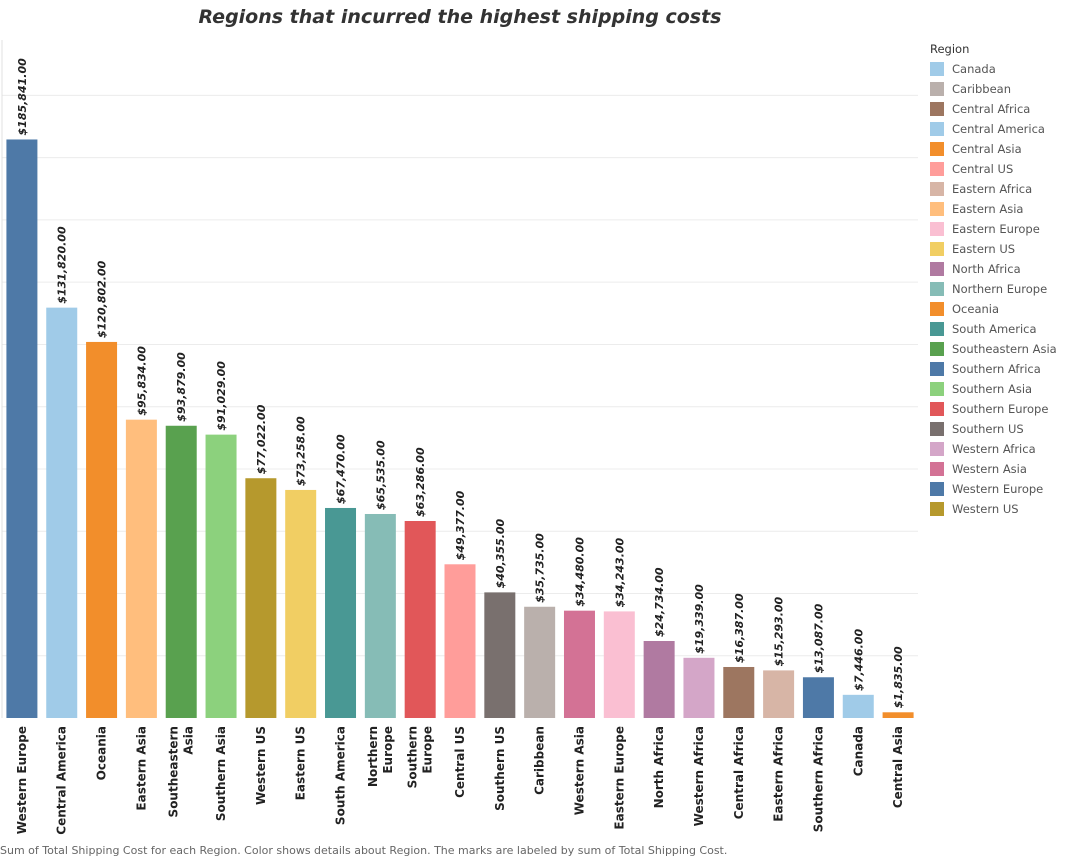  I want to click on legend-item: Central Asia, so click(1000, 149).